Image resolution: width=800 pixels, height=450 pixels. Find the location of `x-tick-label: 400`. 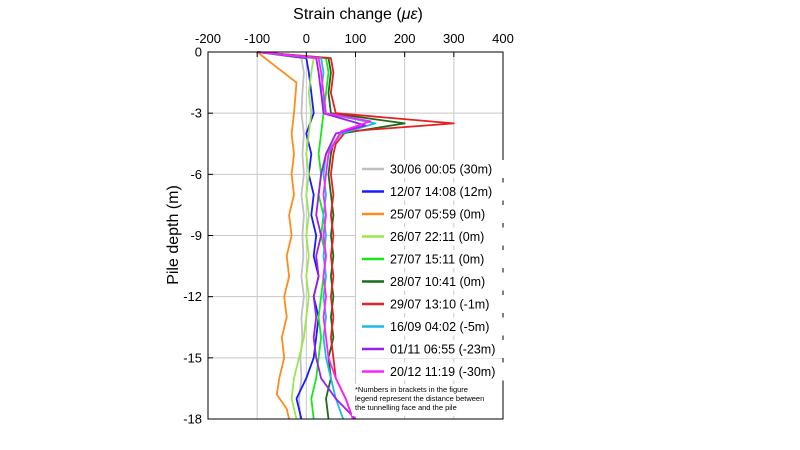

x-tick-label: 400 is located at coordinates (503, 38).